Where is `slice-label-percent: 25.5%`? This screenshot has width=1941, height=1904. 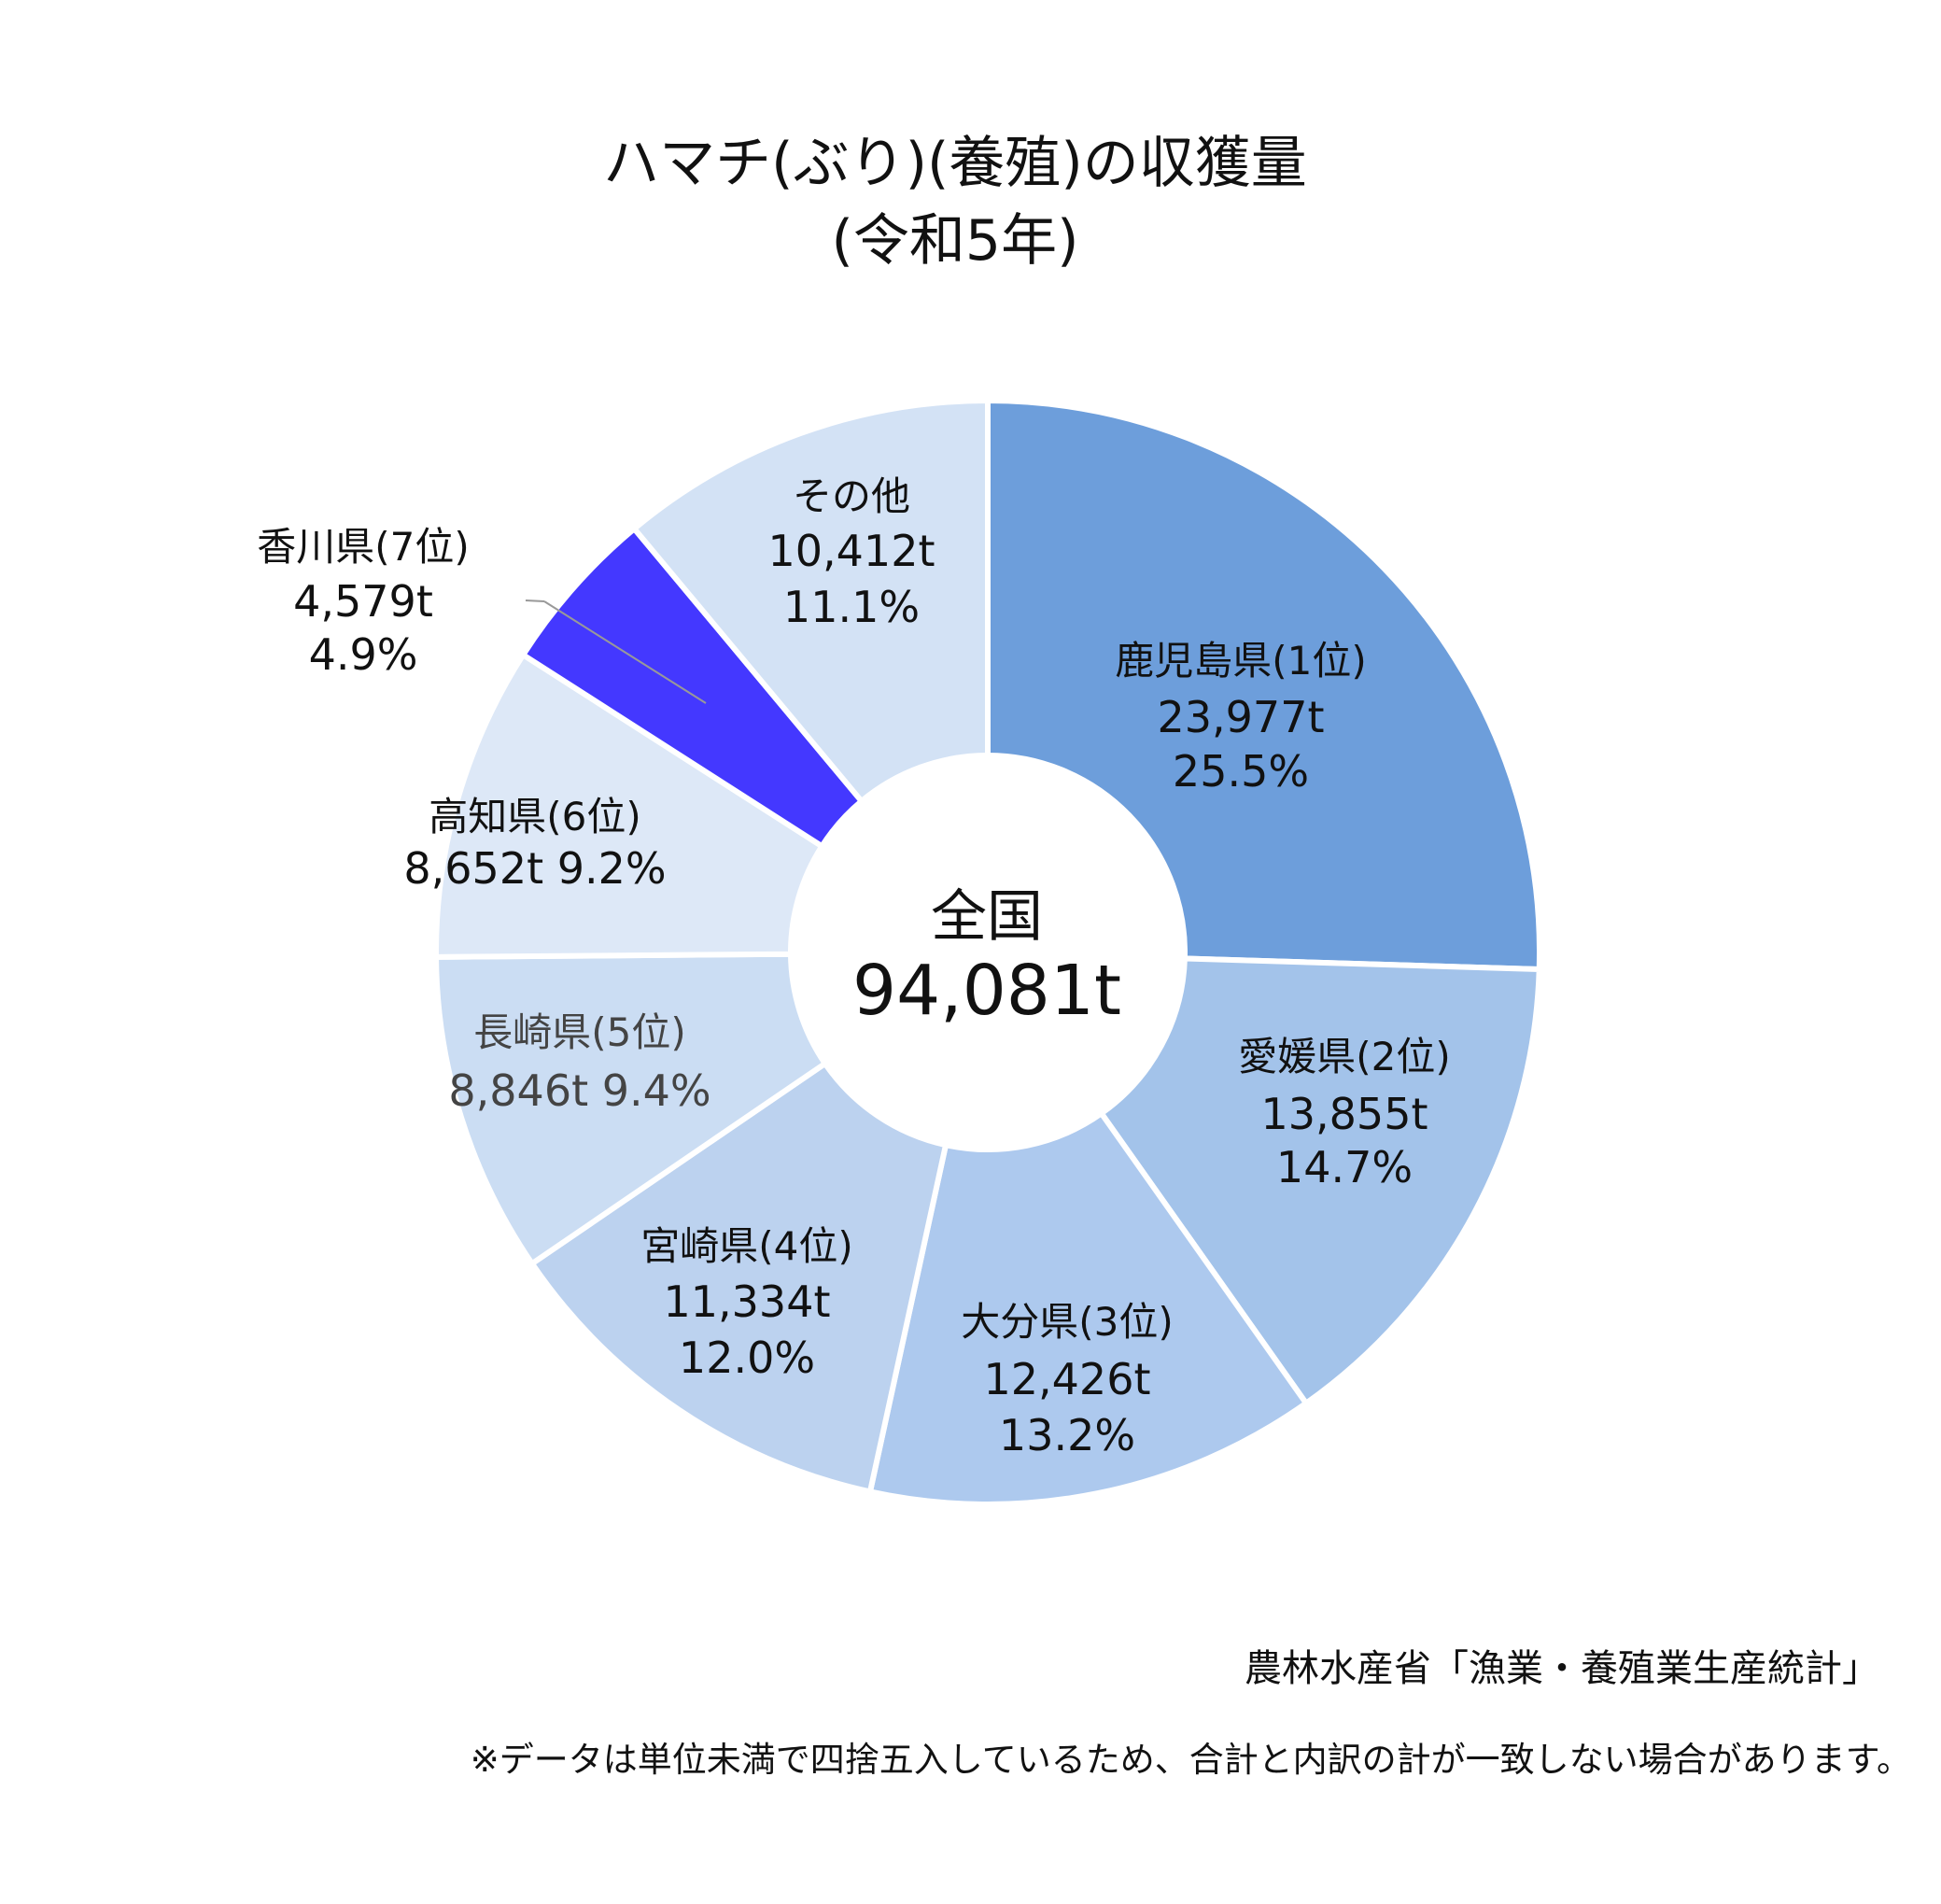 slice-label-percent: 25.5% is located at coordinates (1241, 771).